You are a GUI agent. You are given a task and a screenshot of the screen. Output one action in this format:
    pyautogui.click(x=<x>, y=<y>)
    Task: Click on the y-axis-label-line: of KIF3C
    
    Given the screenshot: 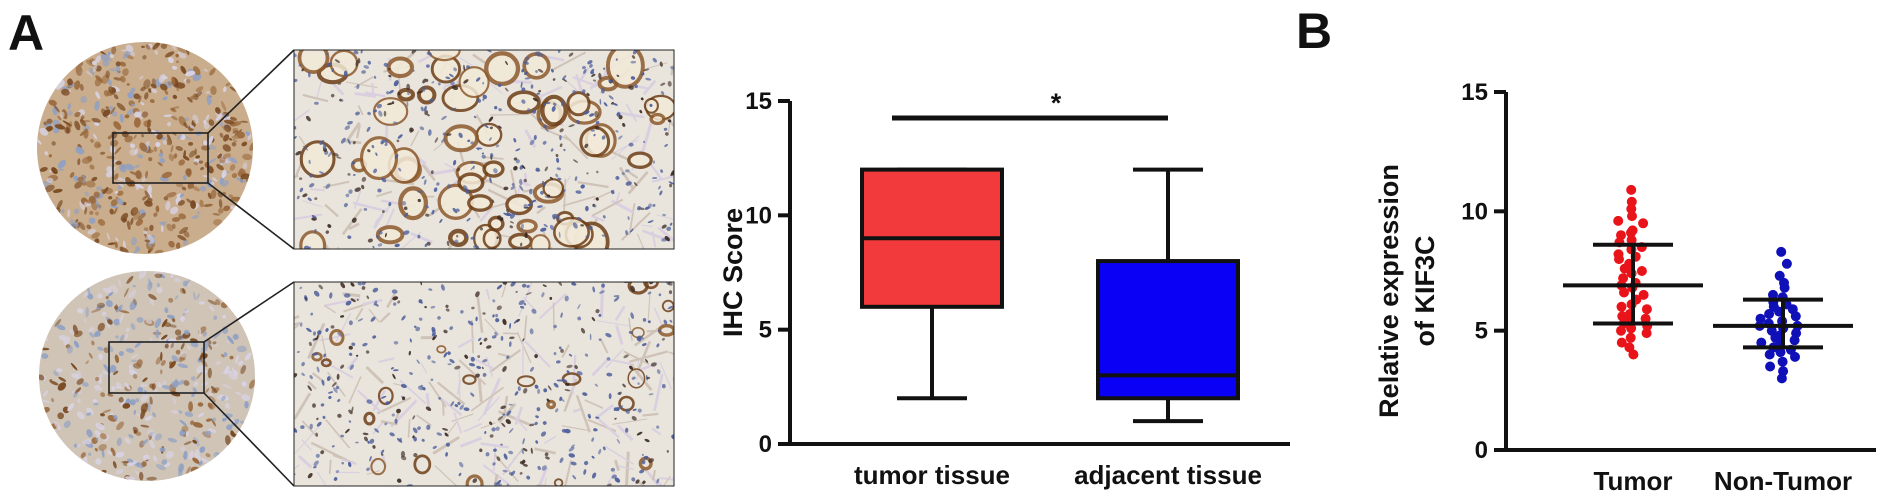 What is the action you would take?
    pyautogui.click(x=1425, y=291)
    